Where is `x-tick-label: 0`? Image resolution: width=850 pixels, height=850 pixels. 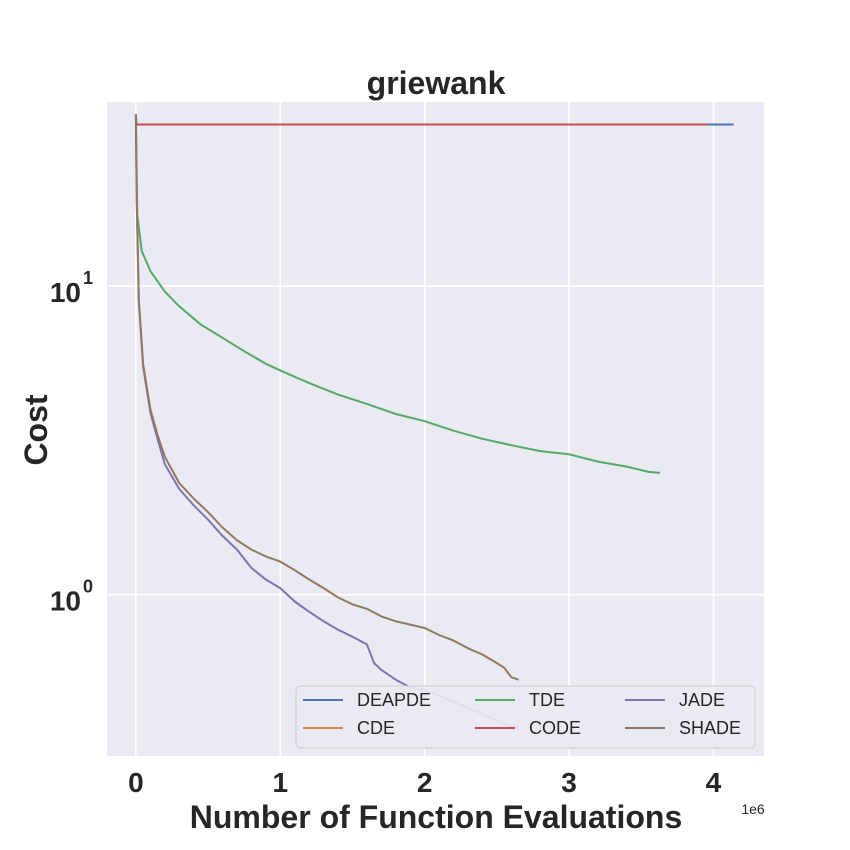
x-tick-label: 0 is located at coordinates (136, 782).